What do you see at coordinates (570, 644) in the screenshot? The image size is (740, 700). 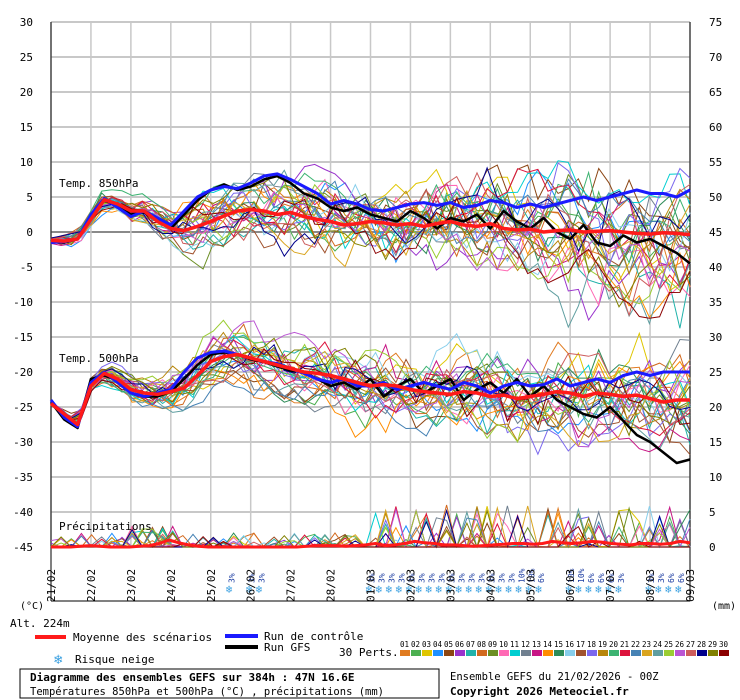 I see `pert-number: 16` at bounding box center [570, 644].